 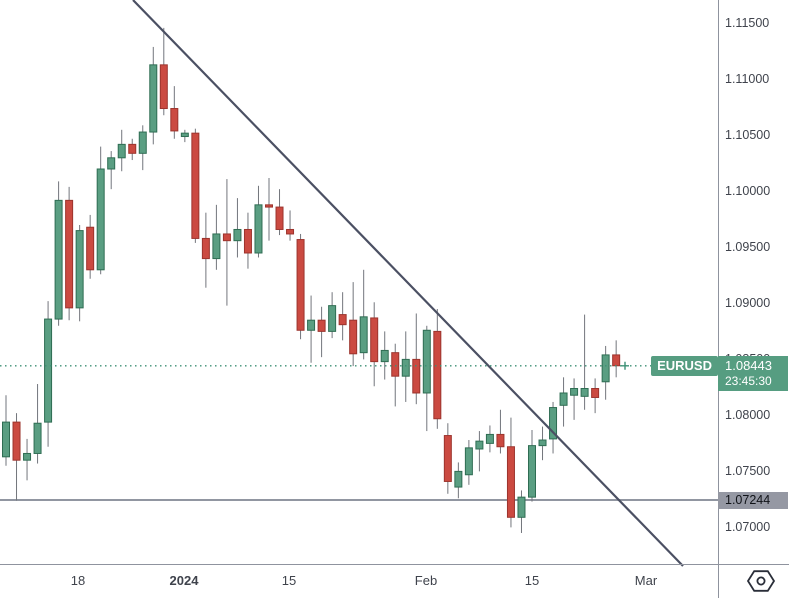 I want to click on time-axis-border, so click(x=394, y=564).